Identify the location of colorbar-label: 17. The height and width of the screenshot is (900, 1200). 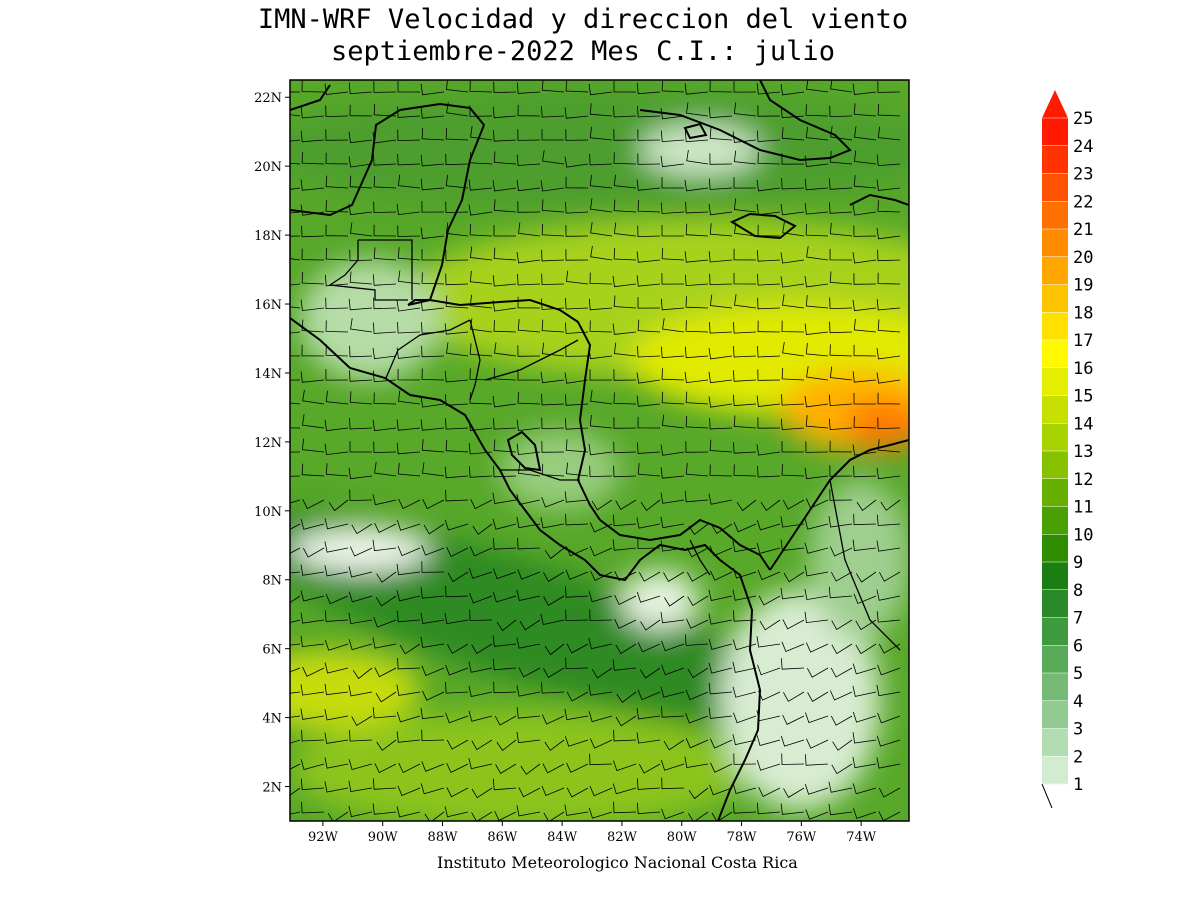
(1083, 341).